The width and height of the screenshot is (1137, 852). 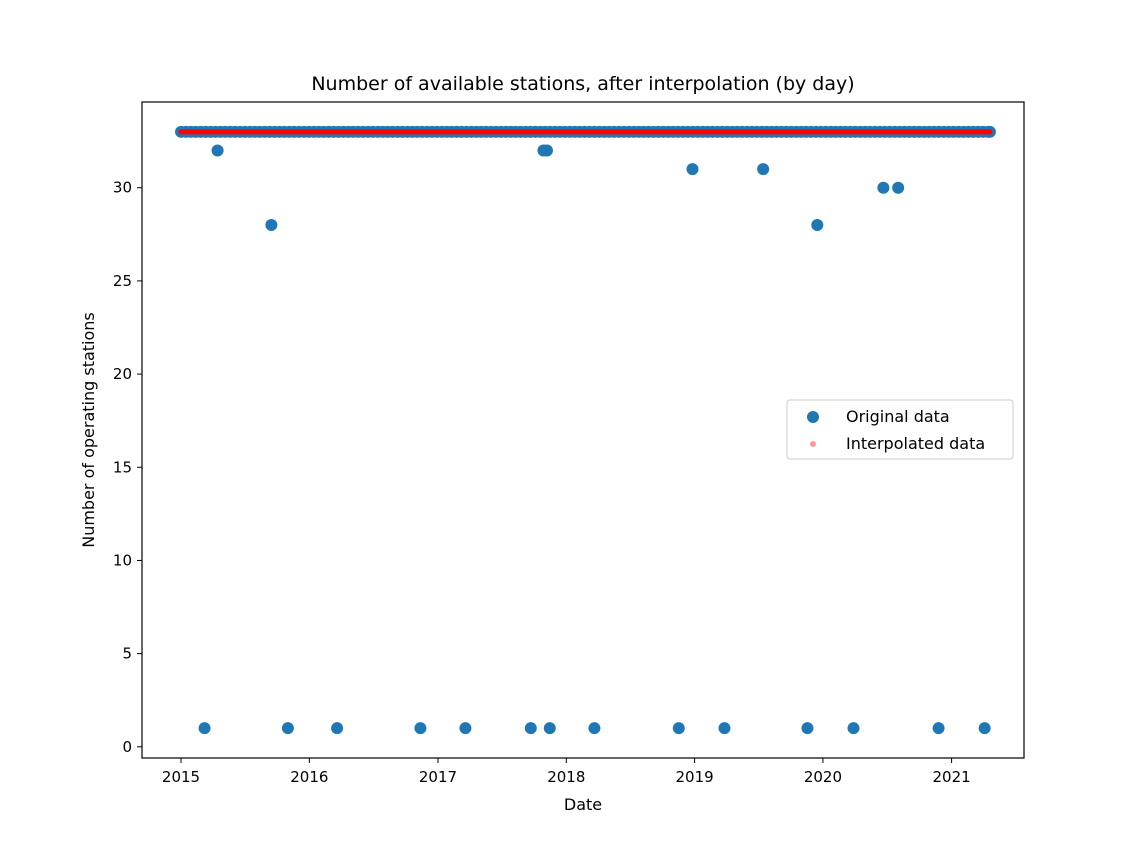 I want to click on y-tick-label: 0, so click(x=127, y=747).